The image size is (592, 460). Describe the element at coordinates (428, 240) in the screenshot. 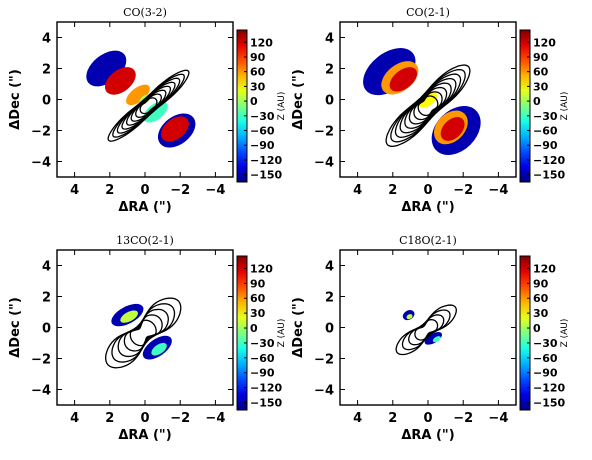

I see `panel-title: C18O(2-1)` at that location.